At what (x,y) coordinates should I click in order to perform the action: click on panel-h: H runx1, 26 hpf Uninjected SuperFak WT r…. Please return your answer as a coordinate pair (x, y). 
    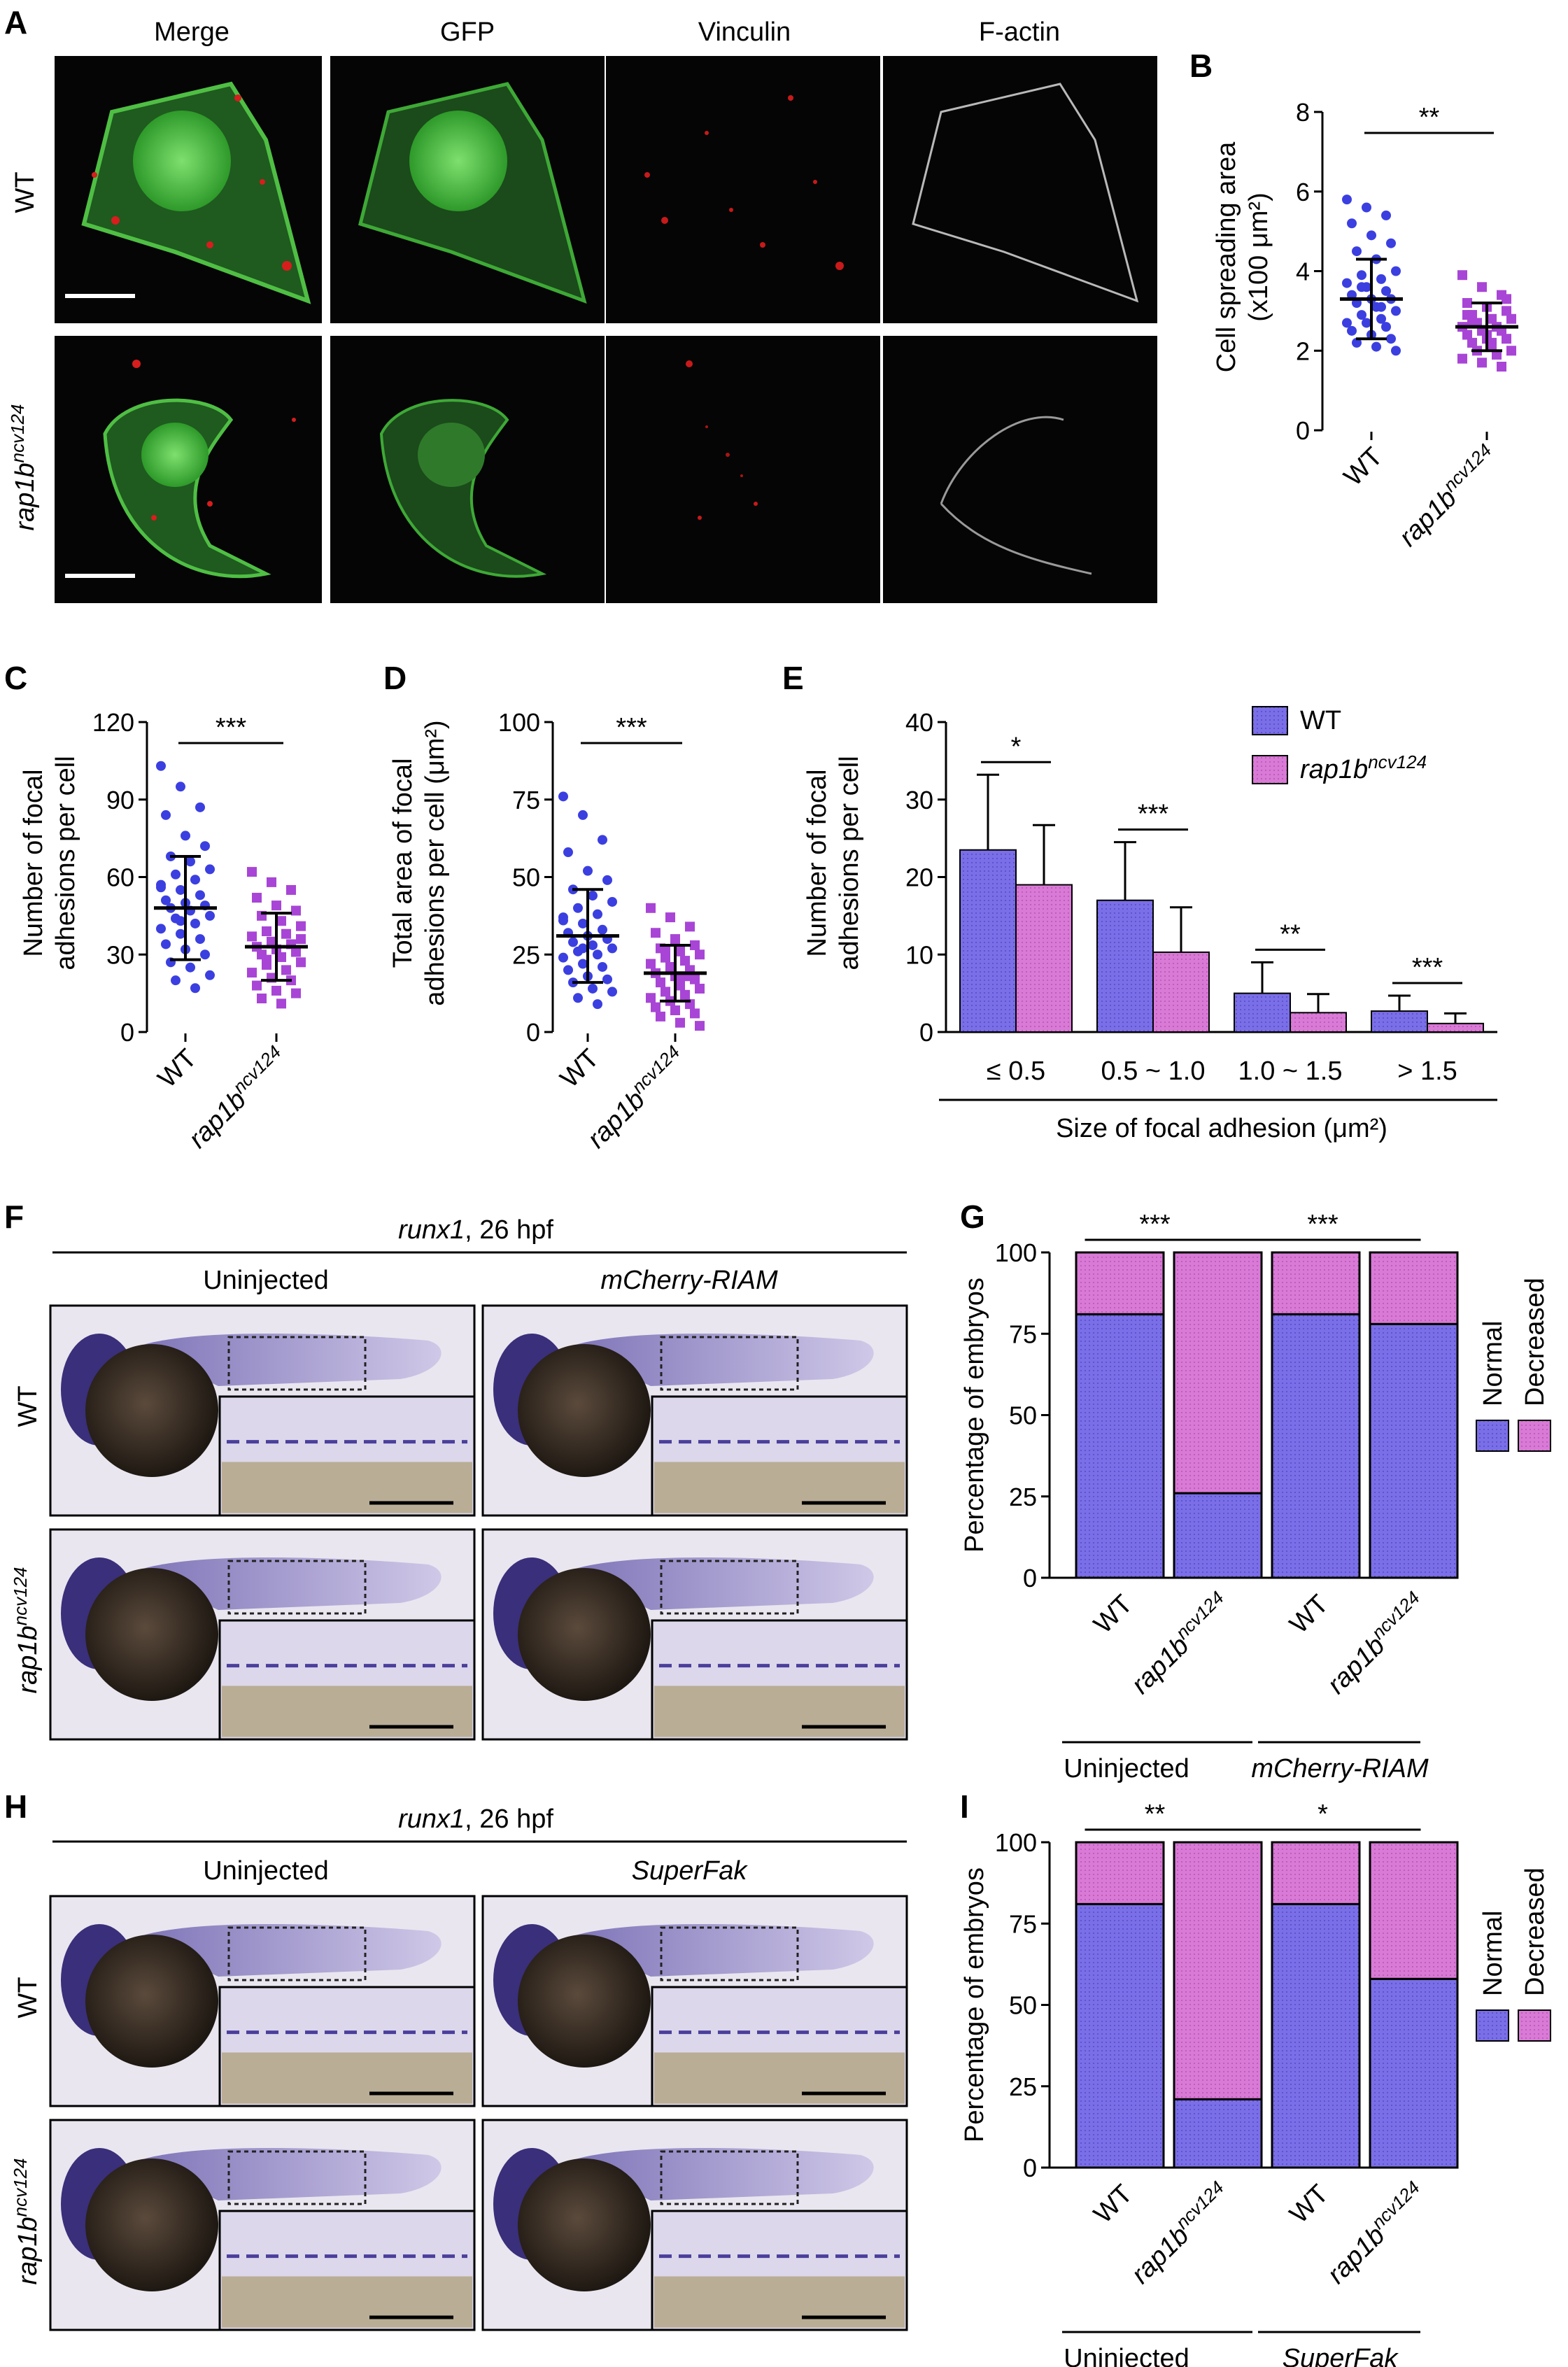
    Looking at the image, I should click on (456, 2060).